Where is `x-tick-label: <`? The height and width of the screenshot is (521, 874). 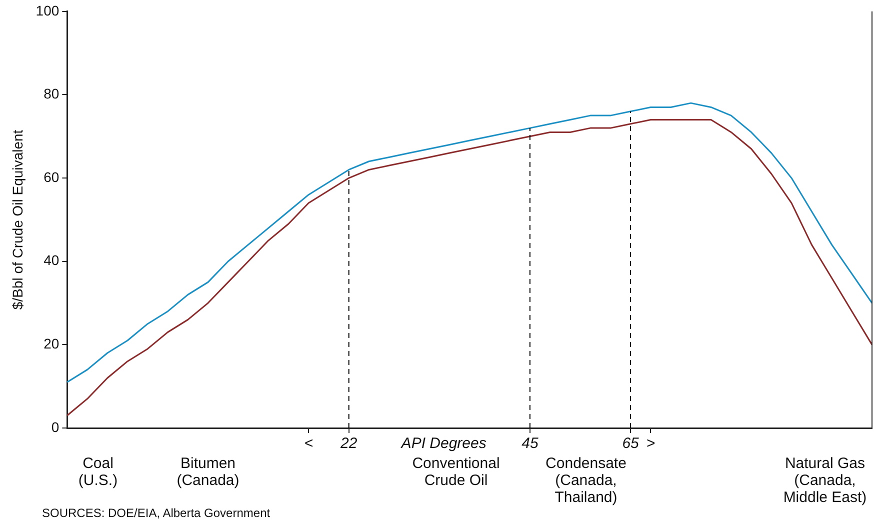
x-tick-label: < is located at coordinates (309, 443).